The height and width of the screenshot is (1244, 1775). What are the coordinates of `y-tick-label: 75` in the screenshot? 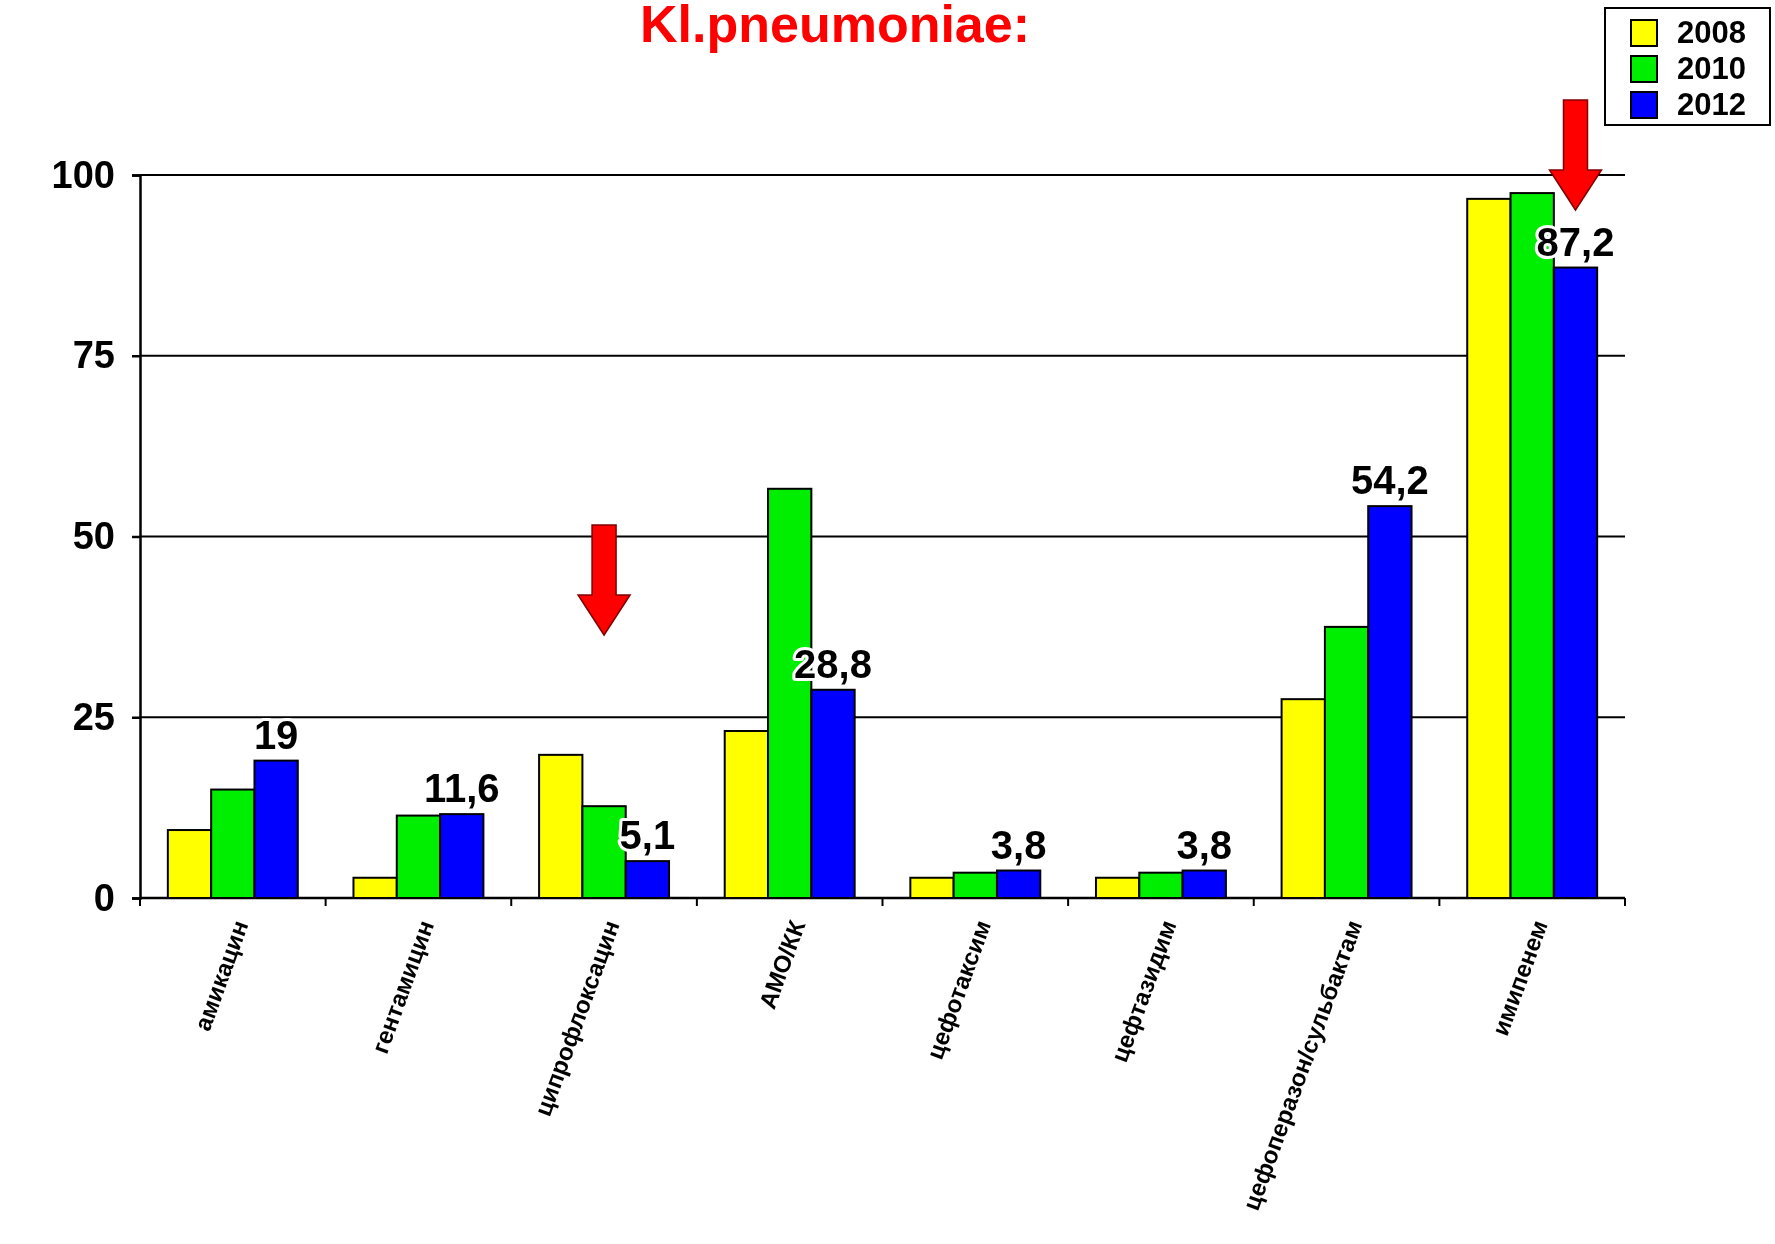 It's located at (93, 355).